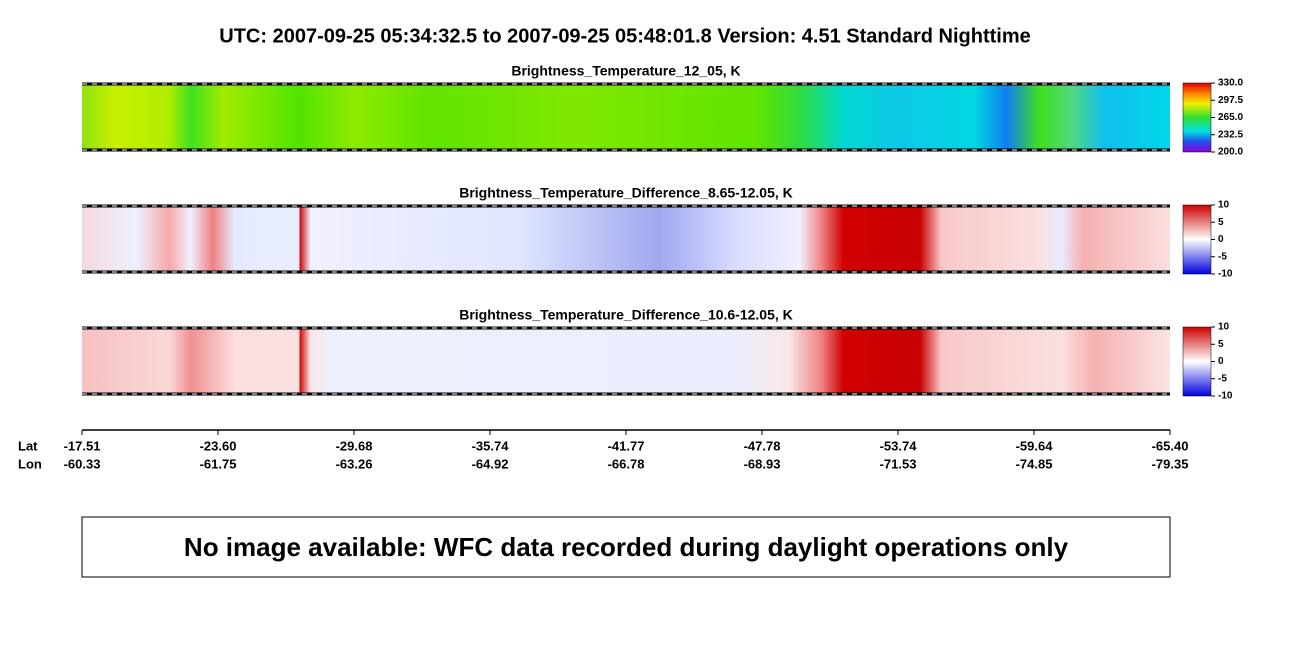 This screenshot has width=1300, height=667. I want to click on lat-tick-label: -35.74, so click(491, 445).